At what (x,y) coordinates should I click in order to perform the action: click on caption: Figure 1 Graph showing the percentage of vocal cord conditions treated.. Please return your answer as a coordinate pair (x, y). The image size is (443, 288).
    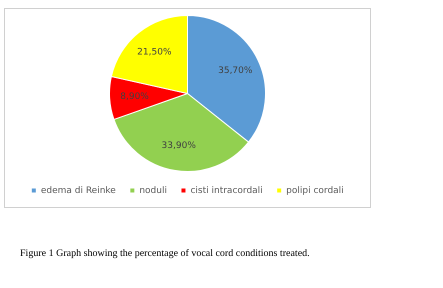
    Looking at the image, I should click on (165, 253).